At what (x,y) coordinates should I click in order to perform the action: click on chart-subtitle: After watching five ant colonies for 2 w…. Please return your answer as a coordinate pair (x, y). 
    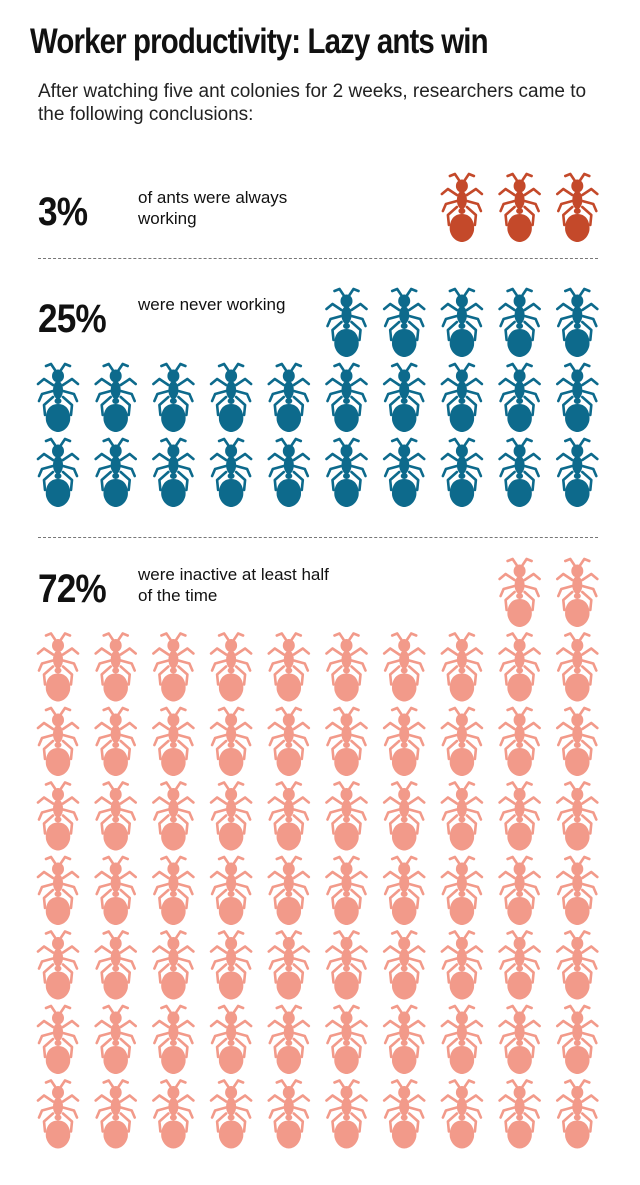
    Looking at the image, I should click on (312, 103).